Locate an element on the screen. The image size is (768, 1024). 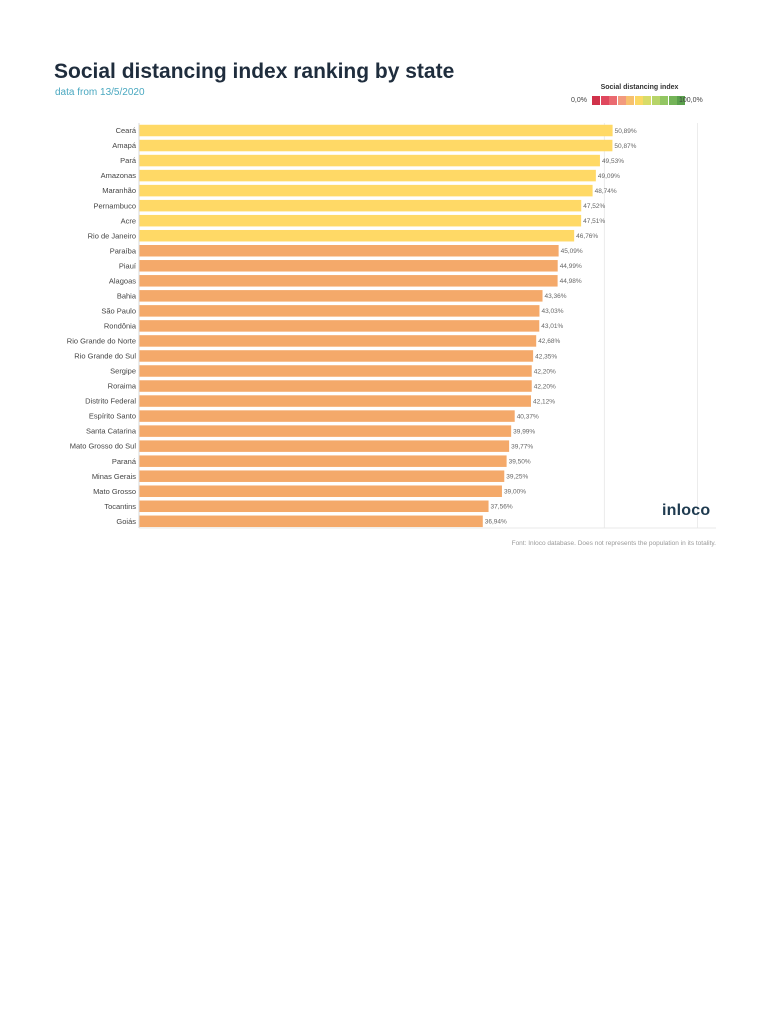
category-label: Rio Grande do Norte is located at coordinates (101, 341).